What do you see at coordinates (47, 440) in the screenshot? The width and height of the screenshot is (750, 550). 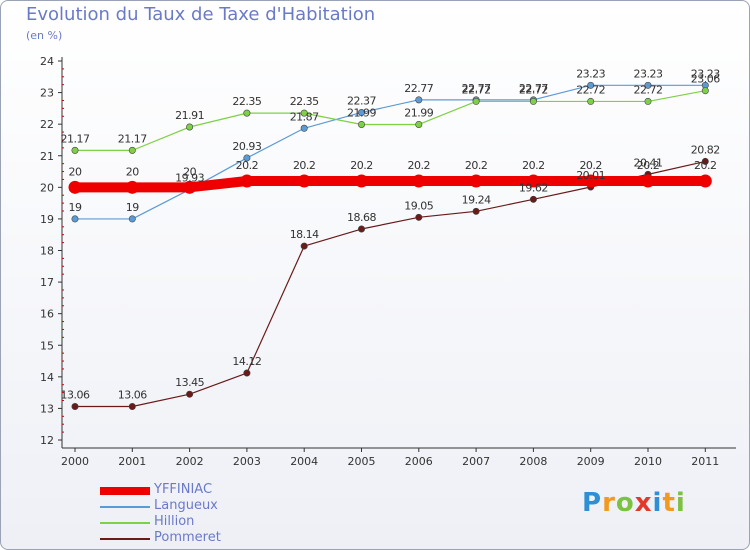 I see `y-tick-label: 12` at bounding box center [47, 440].